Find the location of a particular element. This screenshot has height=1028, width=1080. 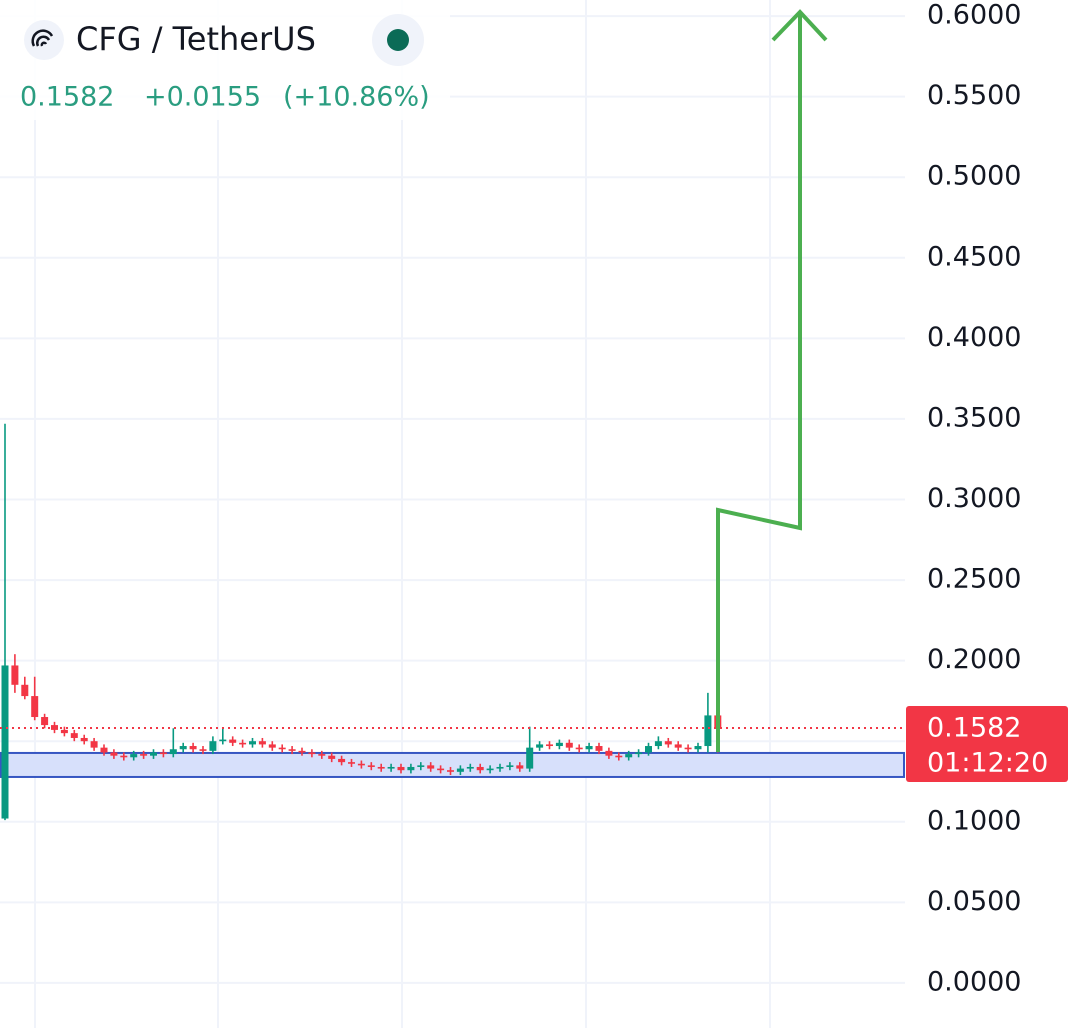

header-price: 0.1582 is located at coordinates (67, 97).